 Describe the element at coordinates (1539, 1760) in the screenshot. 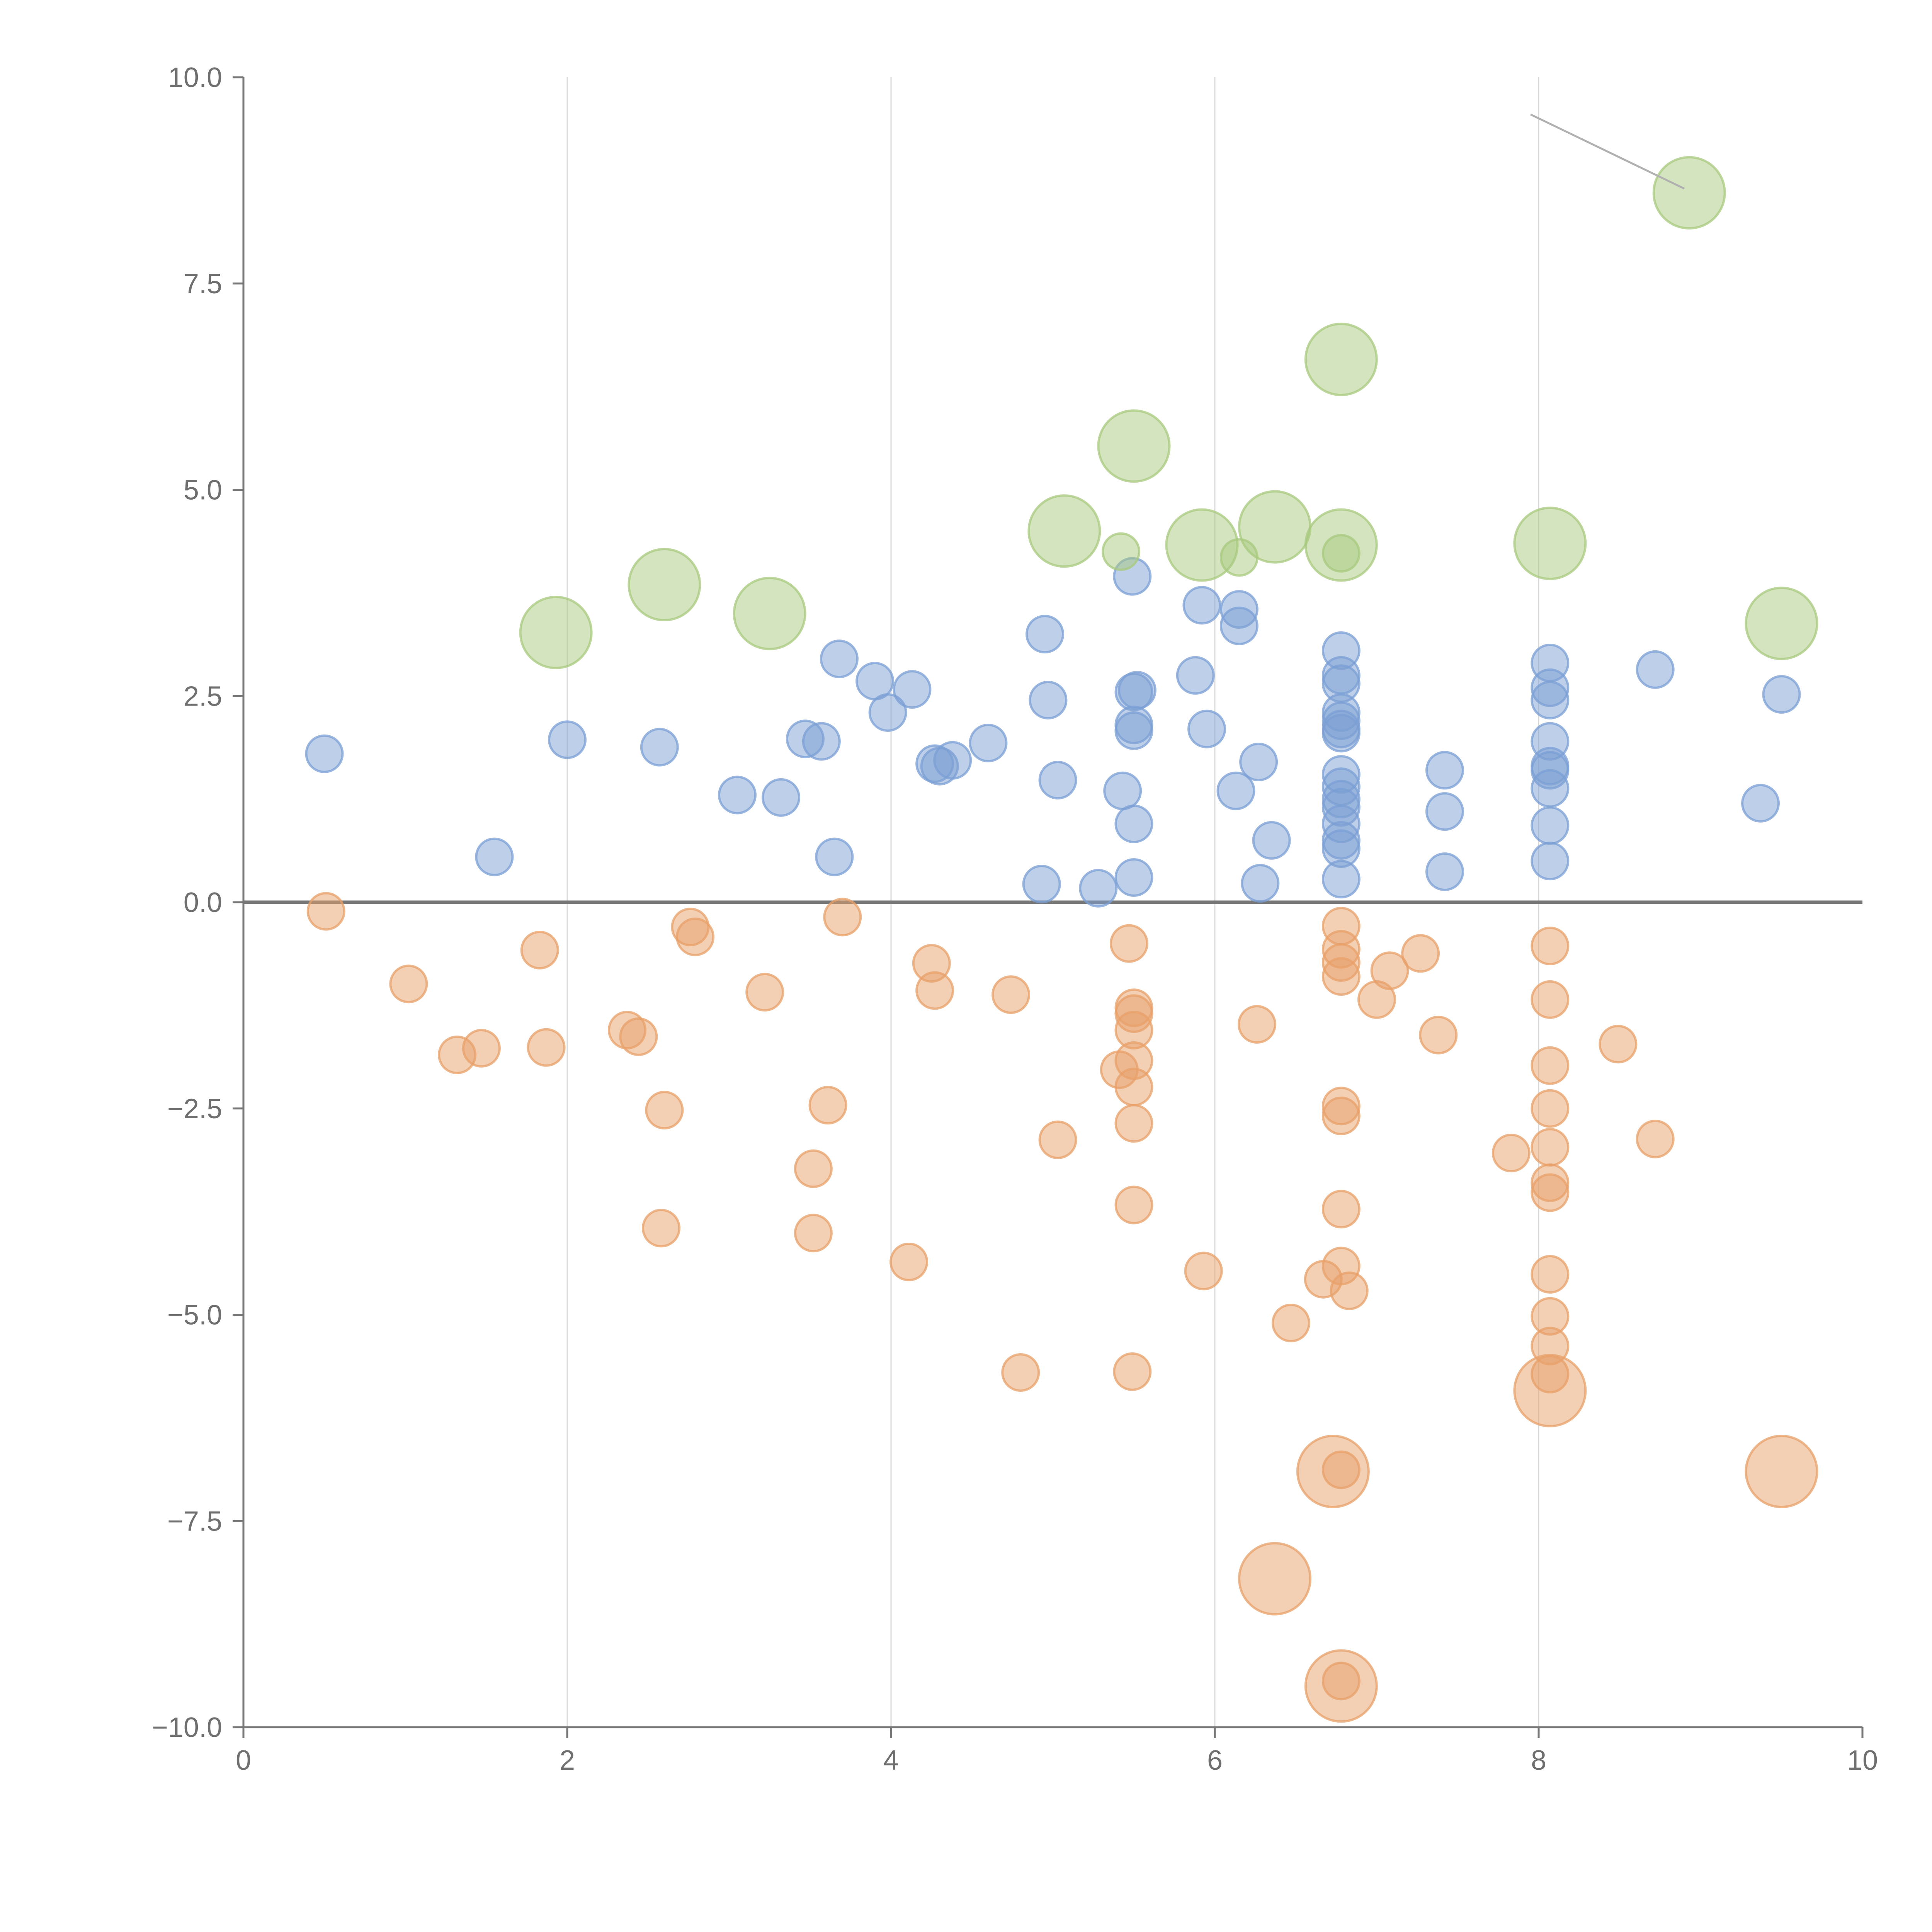

I see `x-tick-label: 8` at that location.